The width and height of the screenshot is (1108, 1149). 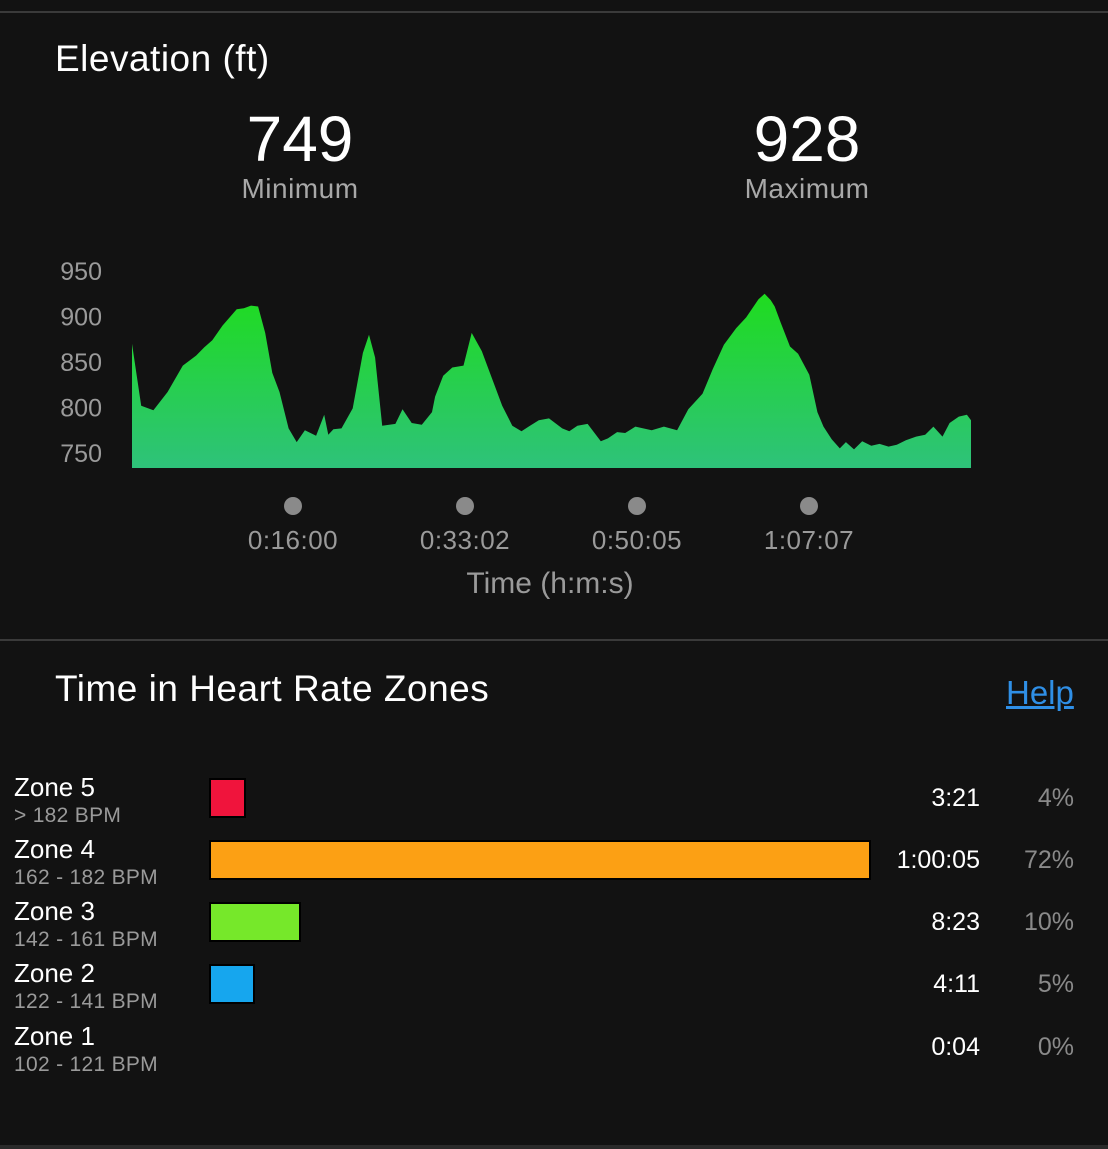 I want to click on elevation-maximum-value: 928, so click(x=807, y=139).